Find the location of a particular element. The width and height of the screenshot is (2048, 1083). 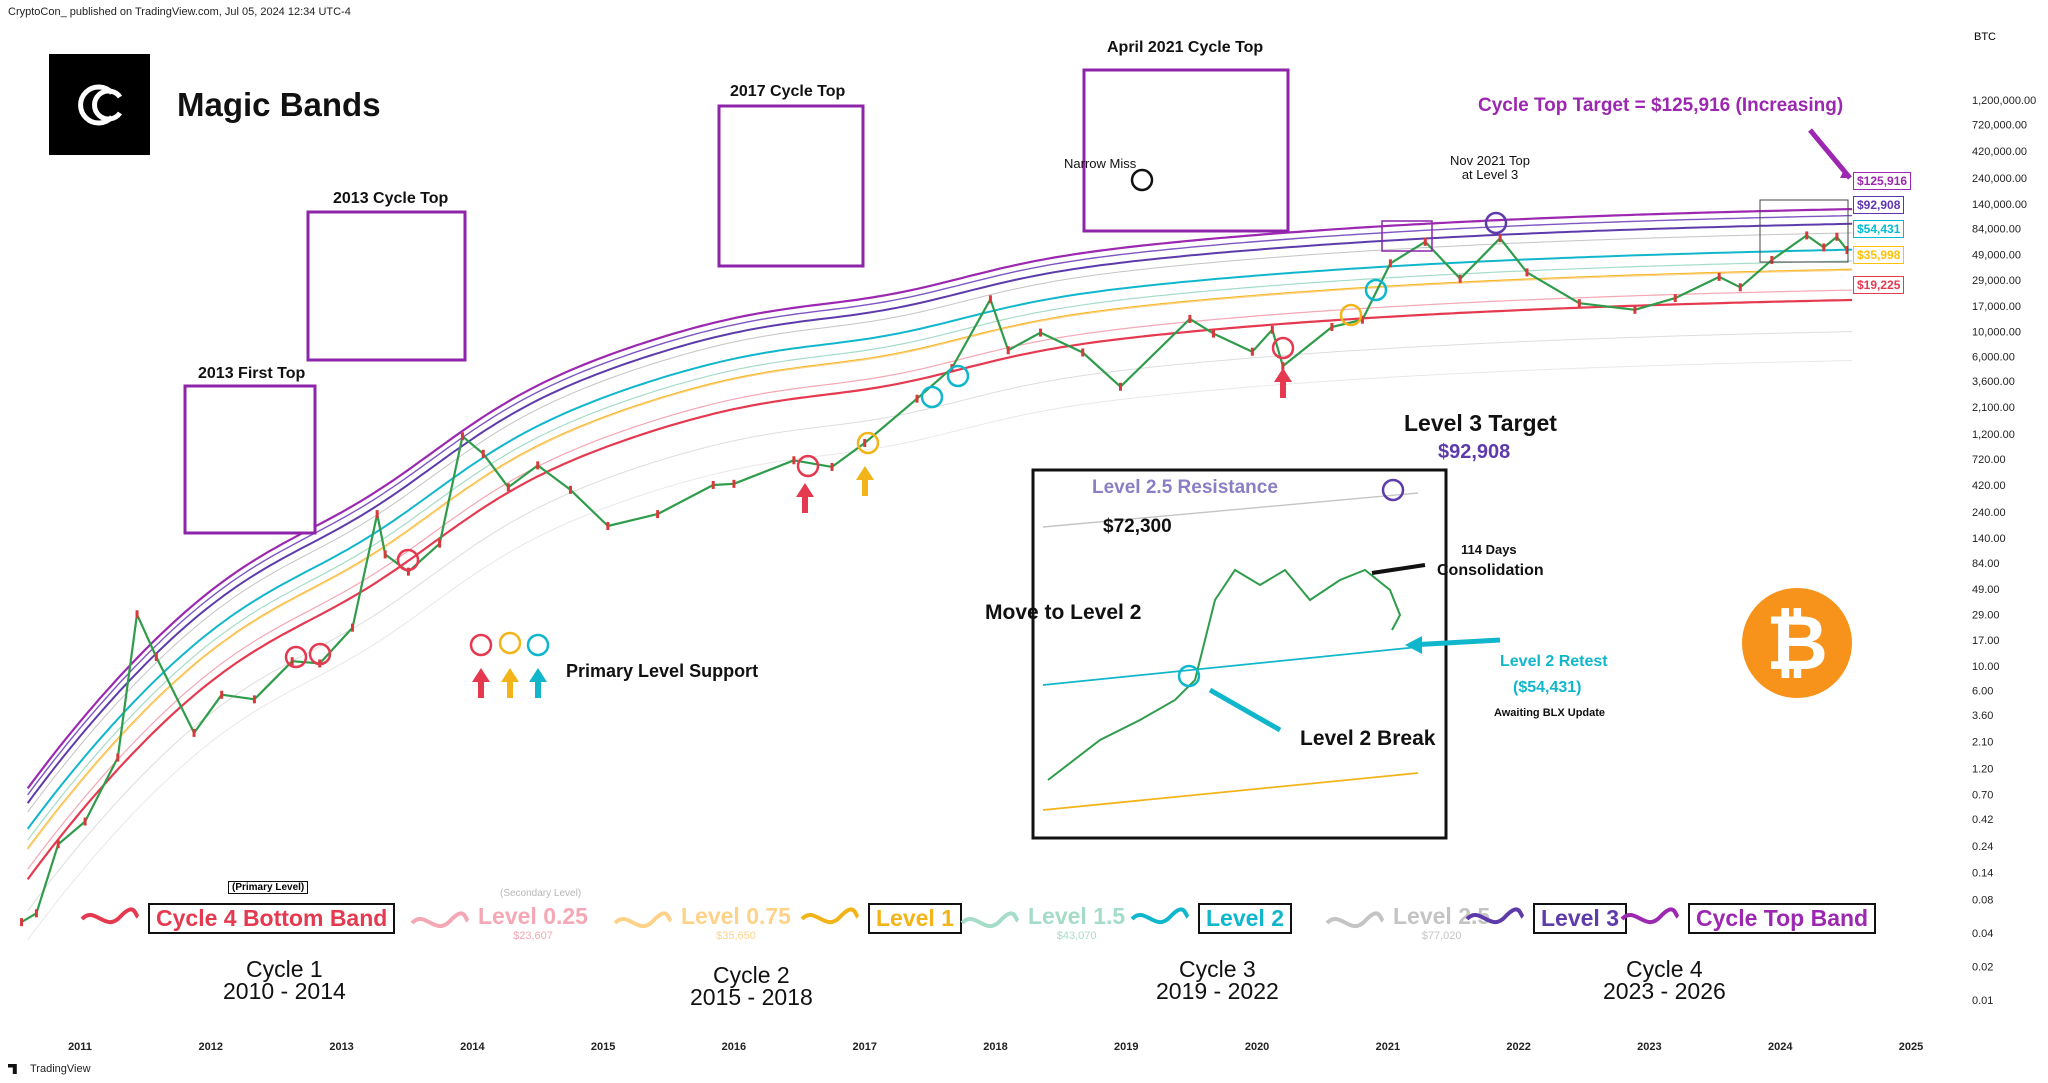

awaiting-update-label: Awaiting BLX Update is located at coordinates (1550, 713).